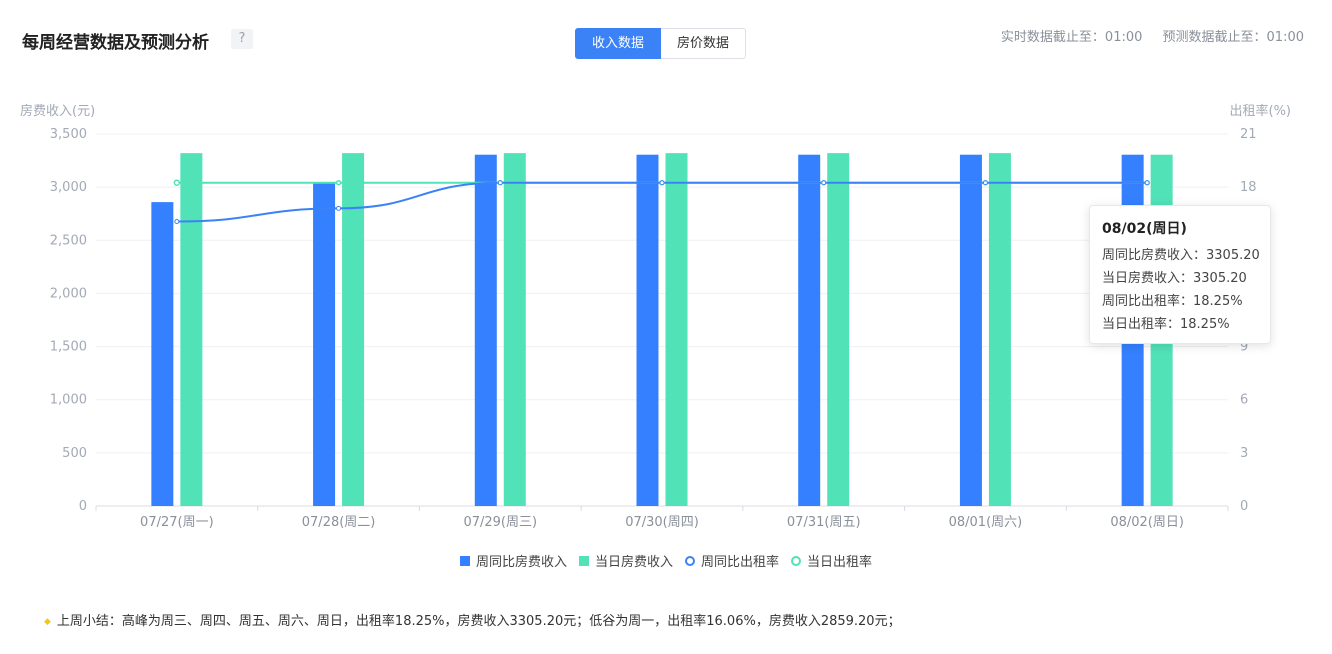  Describe the element at coordinates (68, 240) in the screenshot. I see `y-left-tick-label: 2,500` at that location.